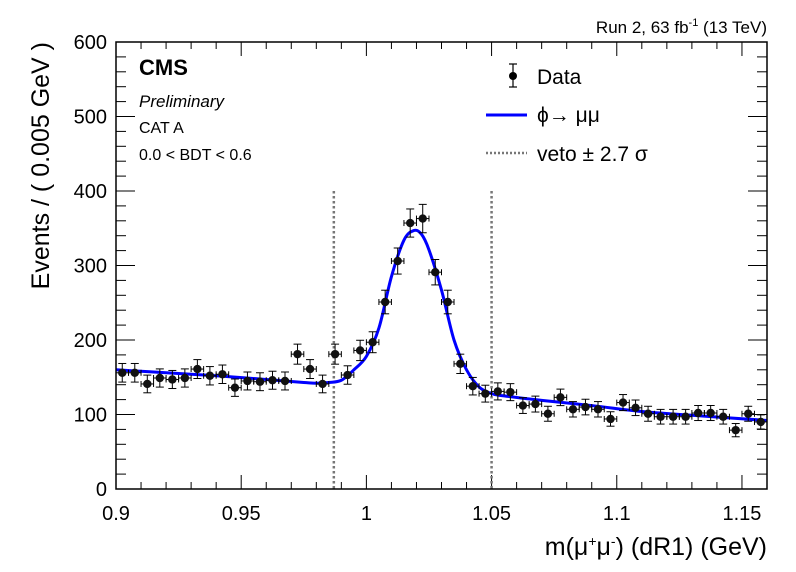 The width and height of the screenshot is (796, 572). What do you see at coordinates (656, 547) in the screenshot?
I see `x-axis-title: m(μ+μ-) (dR1) (GeV)` at bounding box center [656, 547].